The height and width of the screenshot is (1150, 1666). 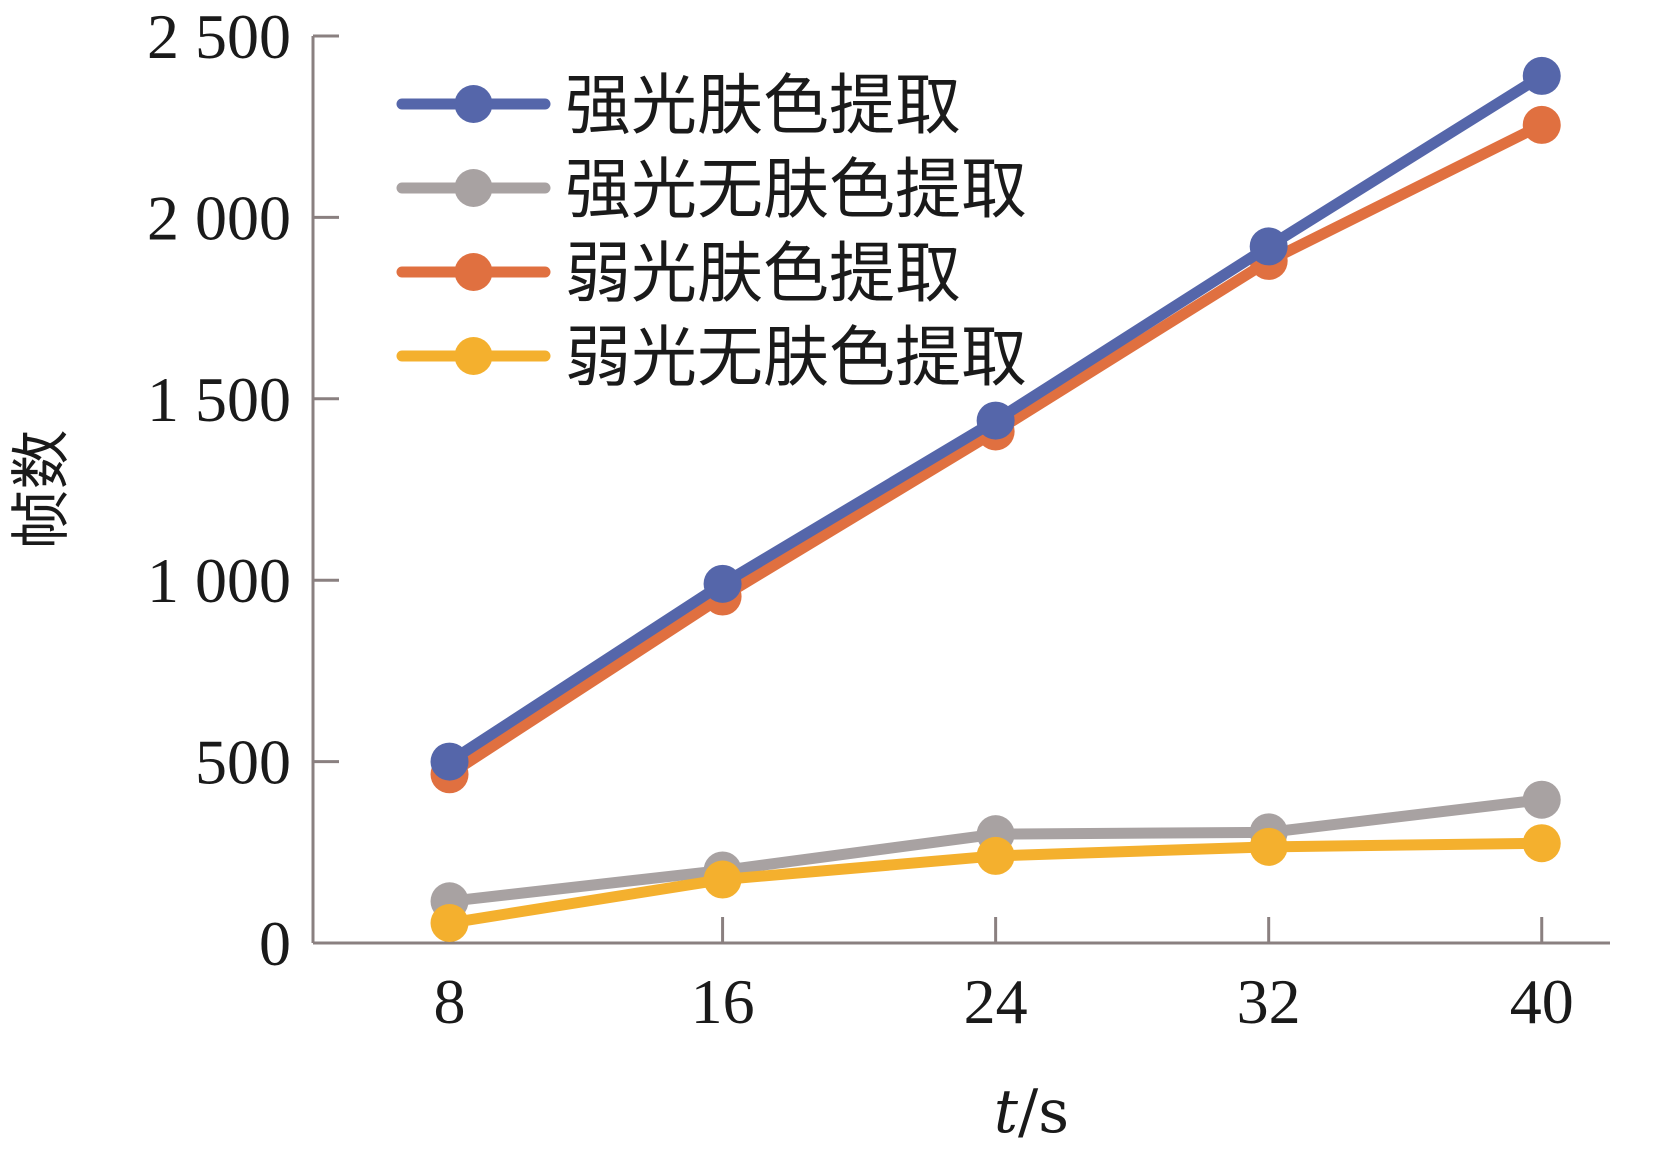 I want to click on x-axis-title-var: t, so click(x=1006, y=1112).